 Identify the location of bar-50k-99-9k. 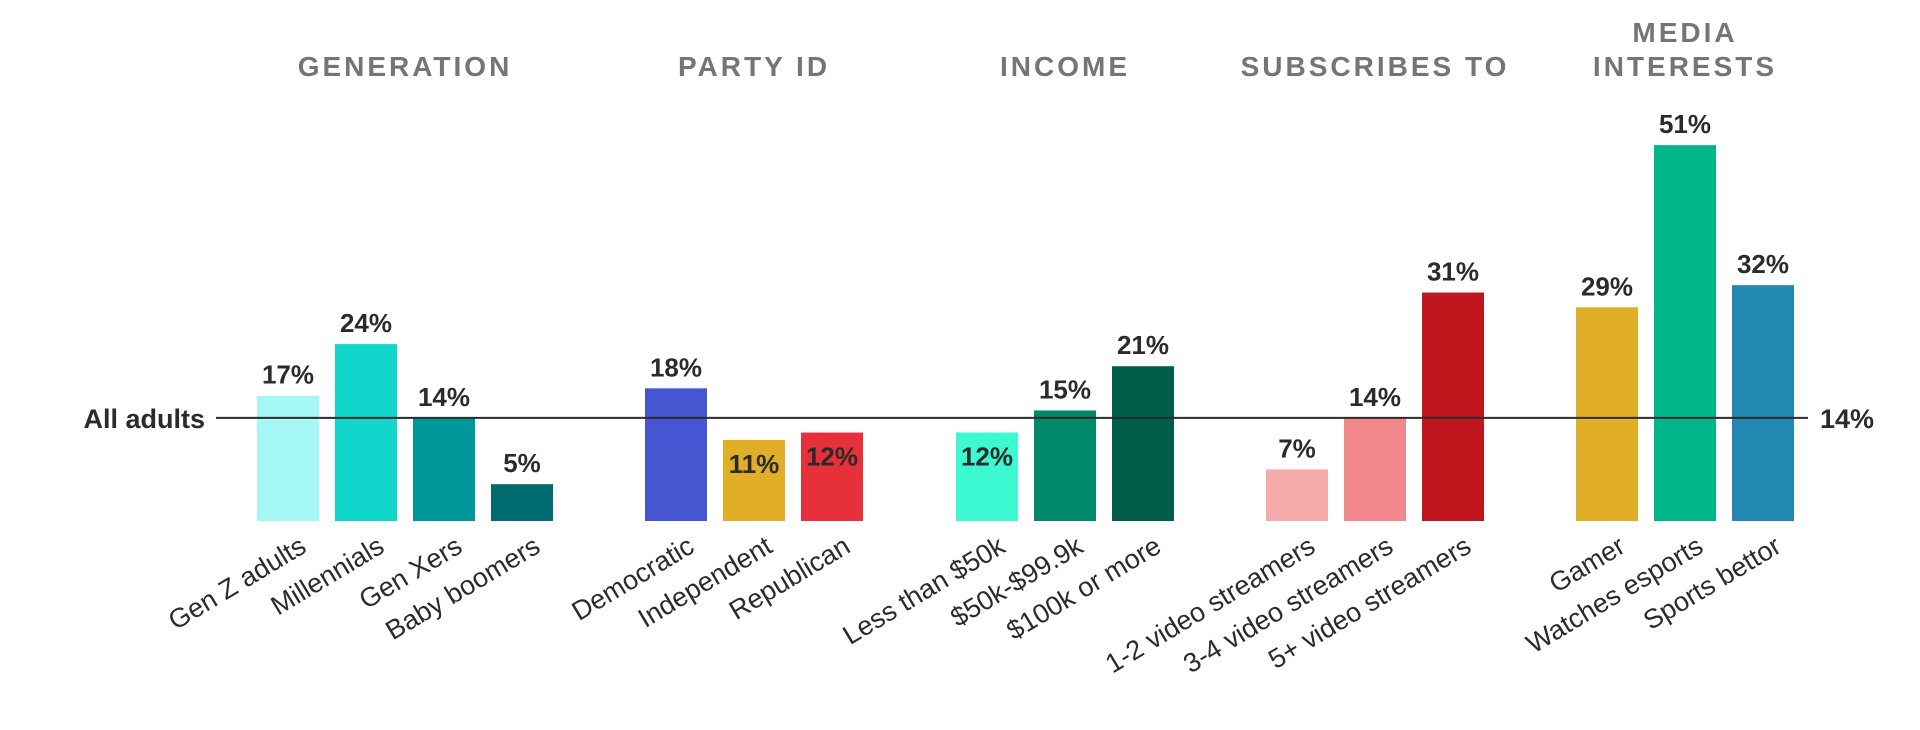
(1065, 465).